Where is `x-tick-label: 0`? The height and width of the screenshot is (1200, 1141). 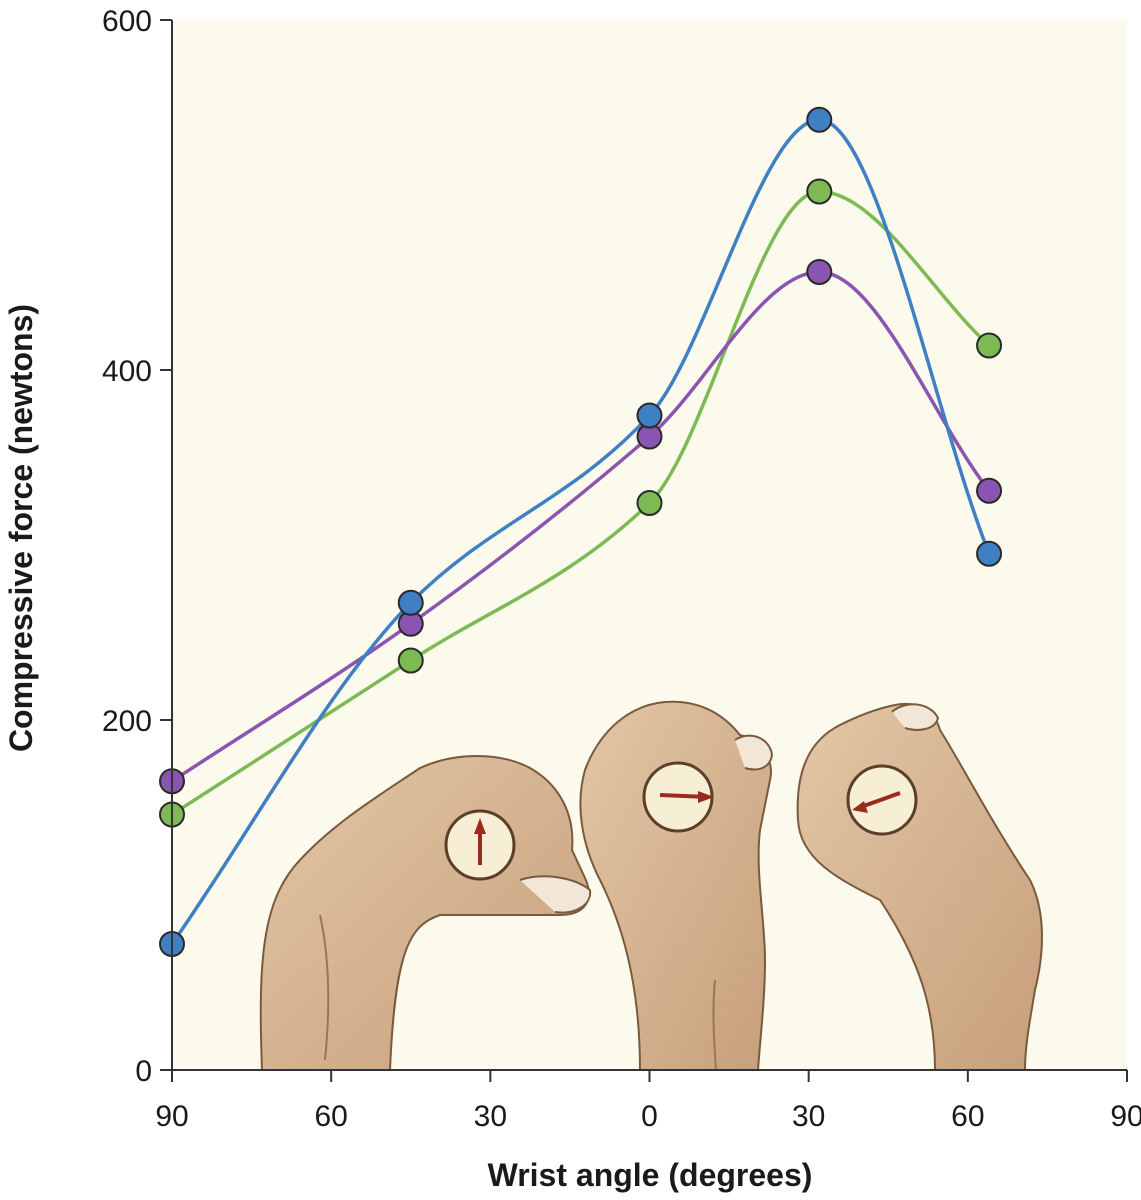
x-tick-label: 0 is located at coordinates (649, 1116).